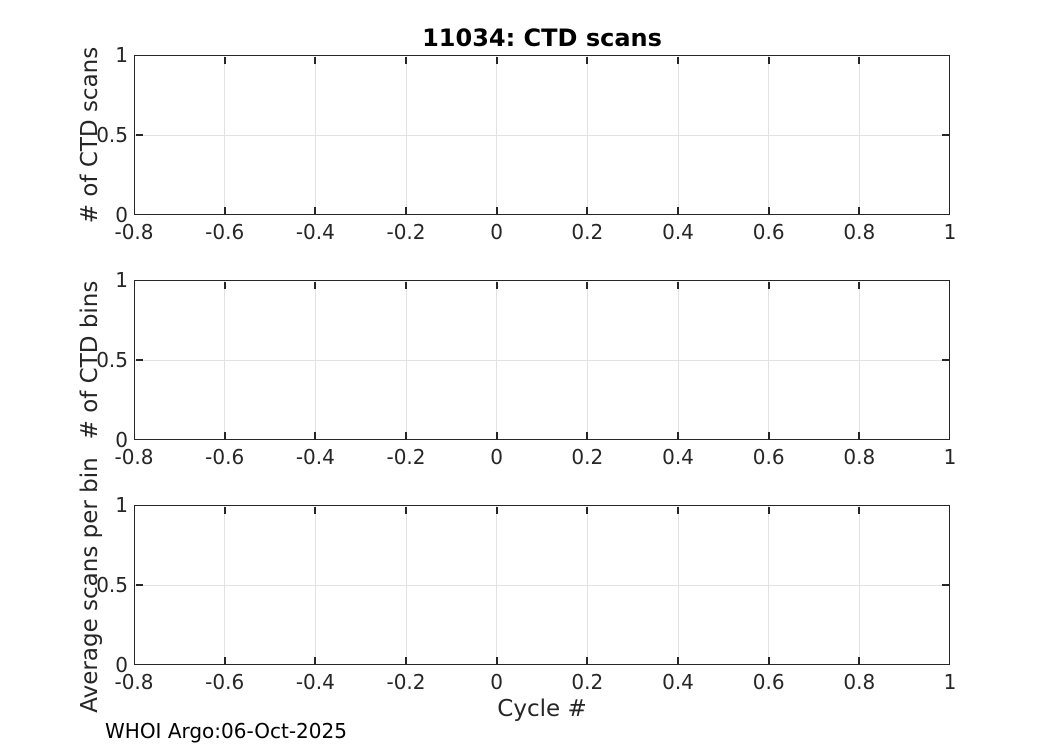 The height and width of the screenshot is (750, 1050). Describe the element at coordinates (90, 585) in the screenshot. I see `y-axis-label: Average scans per bin` at that location.